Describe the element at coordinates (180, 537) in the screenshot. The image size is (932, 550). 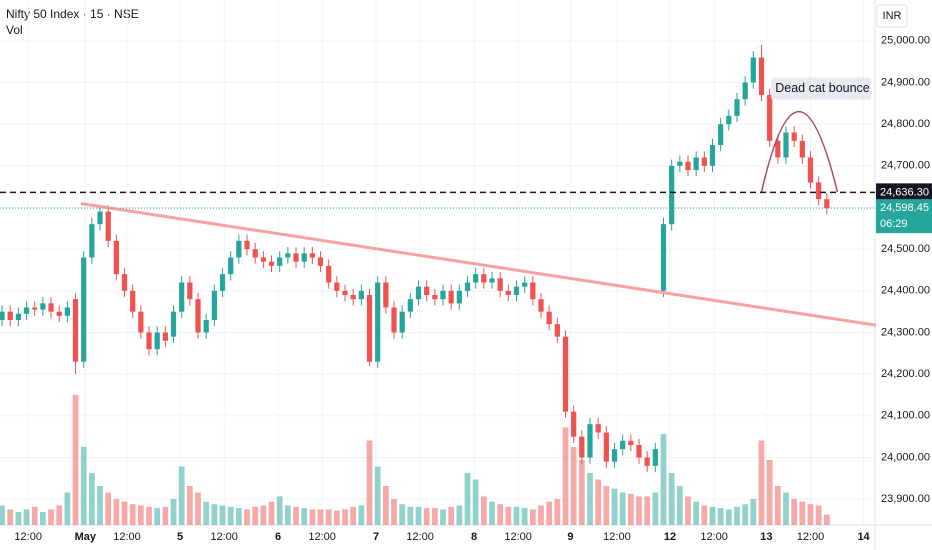
I see `x-tick-label: 5` at that location.